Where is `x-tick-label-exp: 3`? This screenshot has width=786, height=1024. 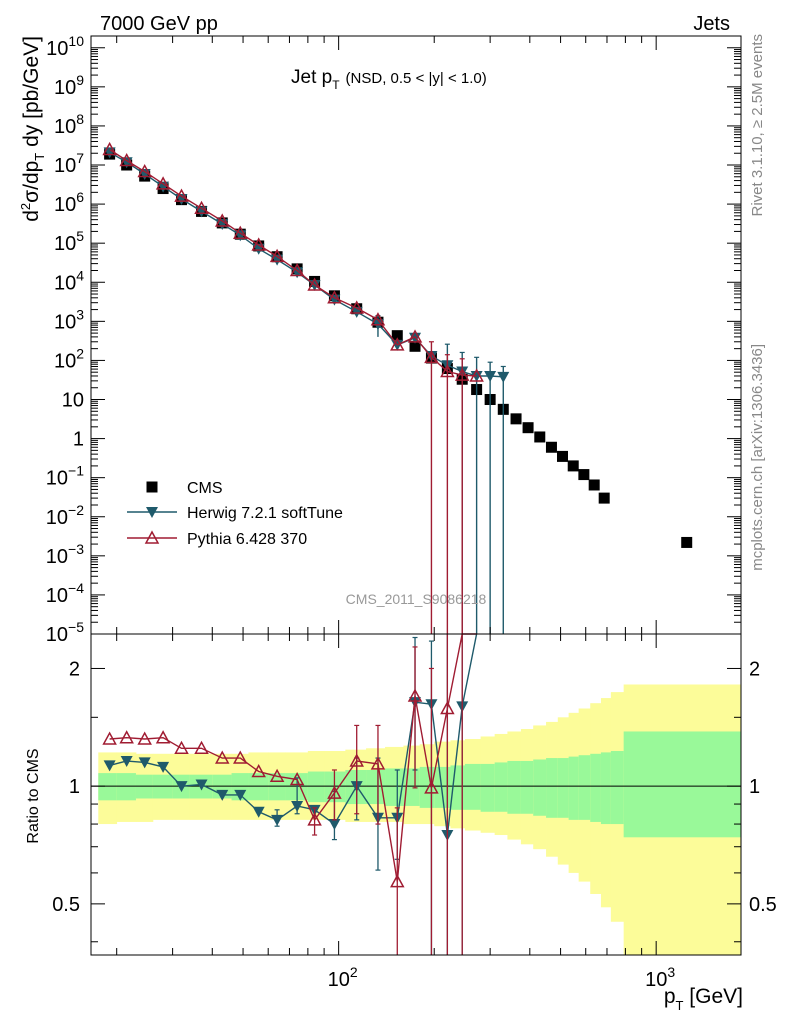 x-tick-label-exp: 3 is located at coordinates (671, 972).